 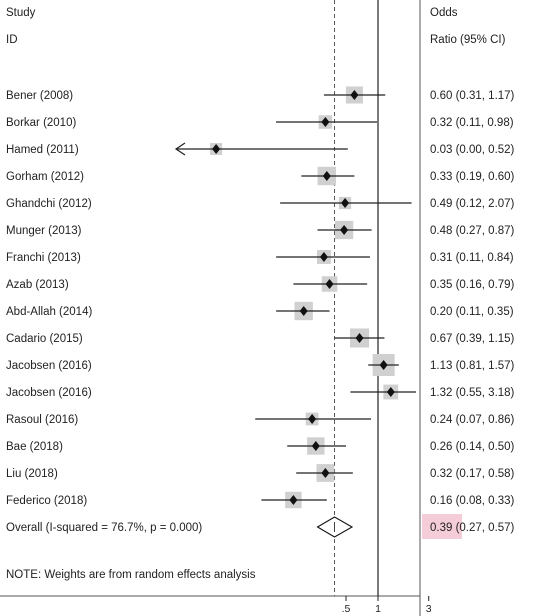 I want to click on study-label: Bener (2008), so click(x=39, y=96).